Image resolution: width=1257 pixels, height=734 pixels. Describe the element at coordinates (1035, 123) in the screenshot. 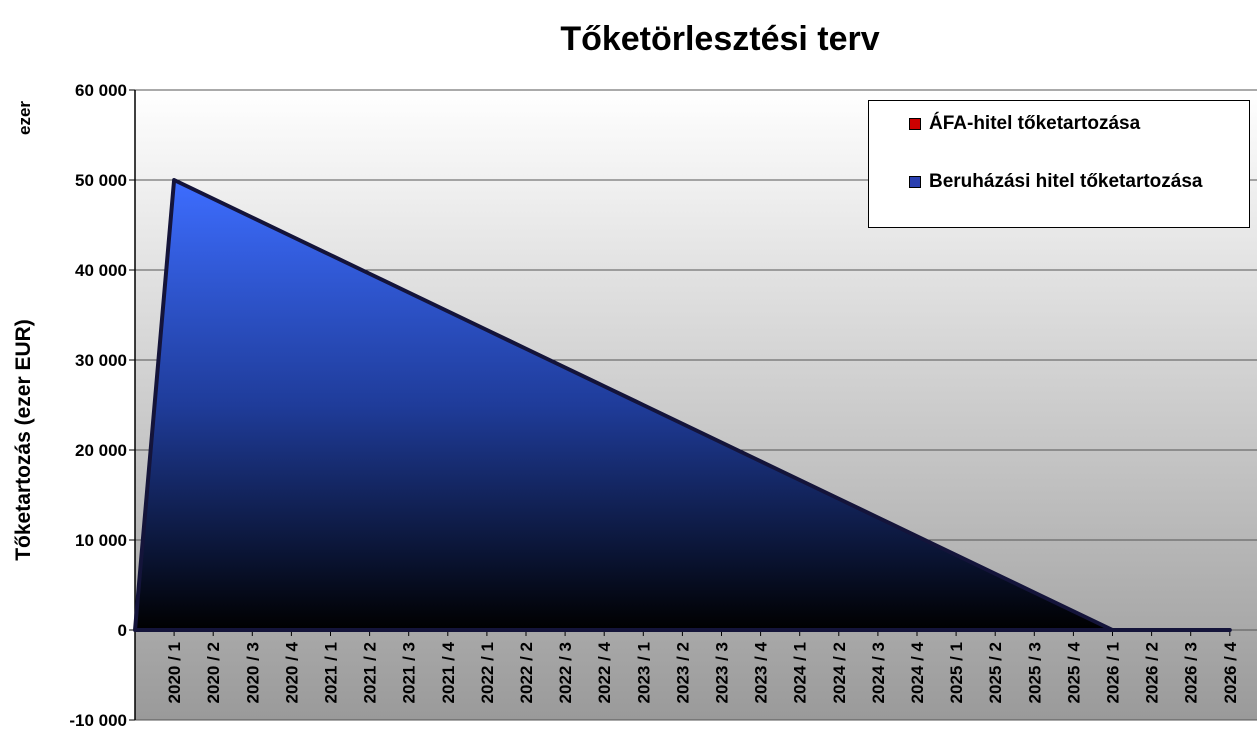

I see `legend-label: ÁFA-hitel tőketartozása` at that location.